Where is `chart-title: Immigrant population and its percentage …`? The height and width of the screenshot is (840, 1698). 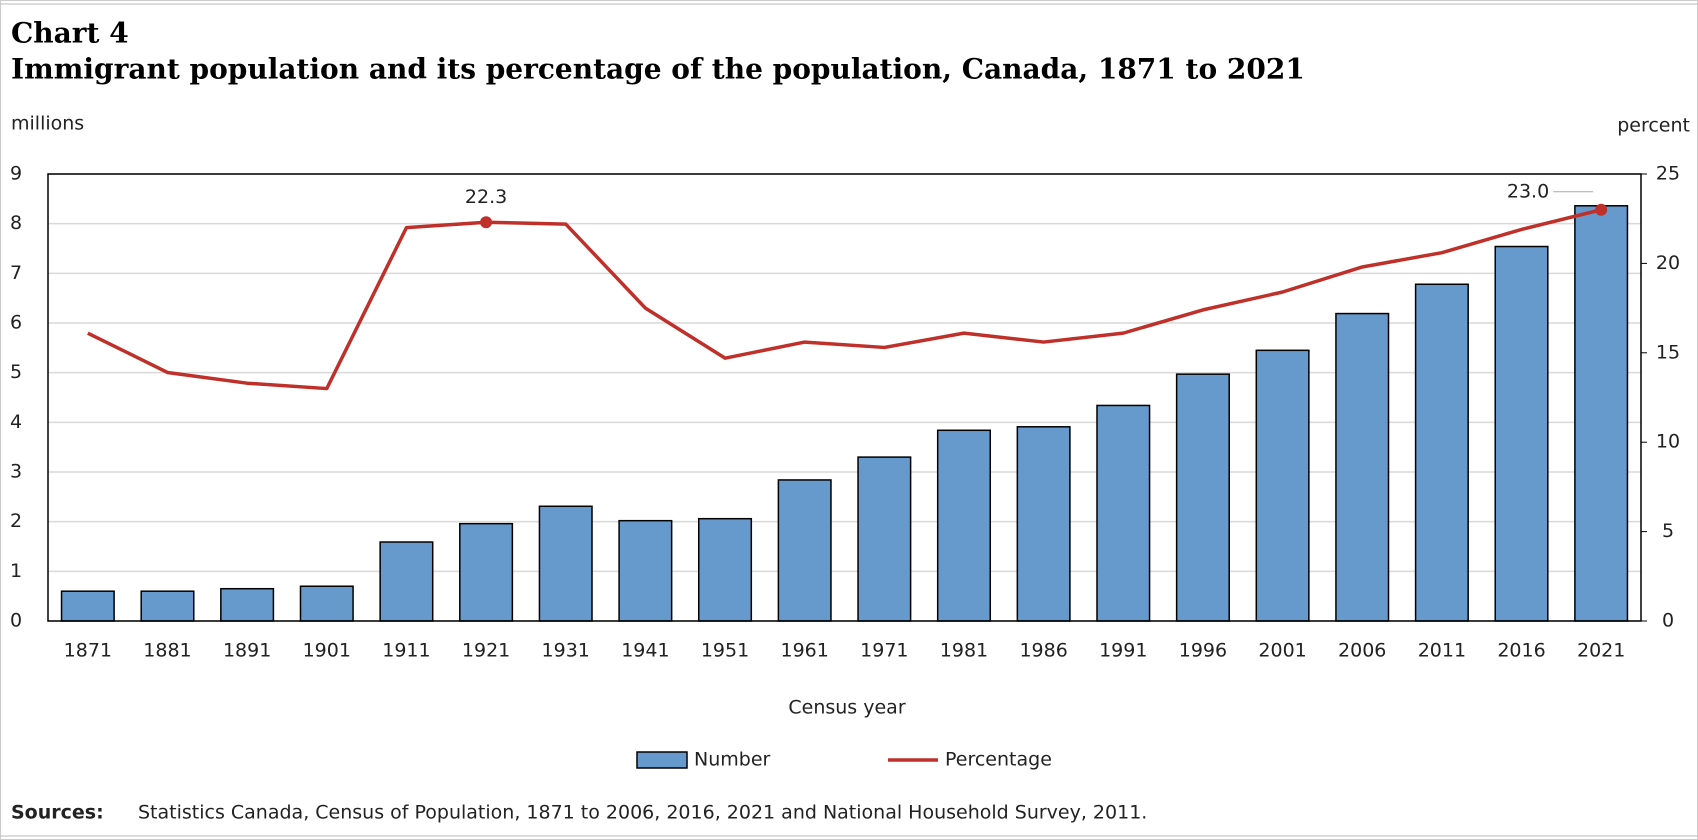 chart-title: Immigrant population and its percentage … is located at coordinates (658, 69).